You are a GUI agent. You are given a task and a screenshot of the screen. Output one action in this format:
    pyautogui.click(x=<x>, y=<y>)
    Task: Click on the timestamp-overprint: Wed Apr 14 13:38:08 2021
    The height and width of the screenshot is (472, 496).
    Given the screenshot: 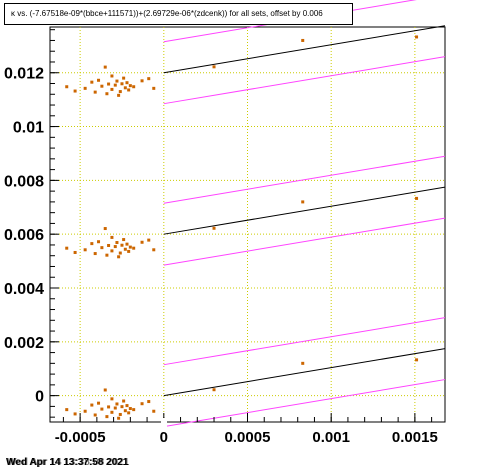 What is the action you would take?
    pyautogui.click(x=68, y=462)
    